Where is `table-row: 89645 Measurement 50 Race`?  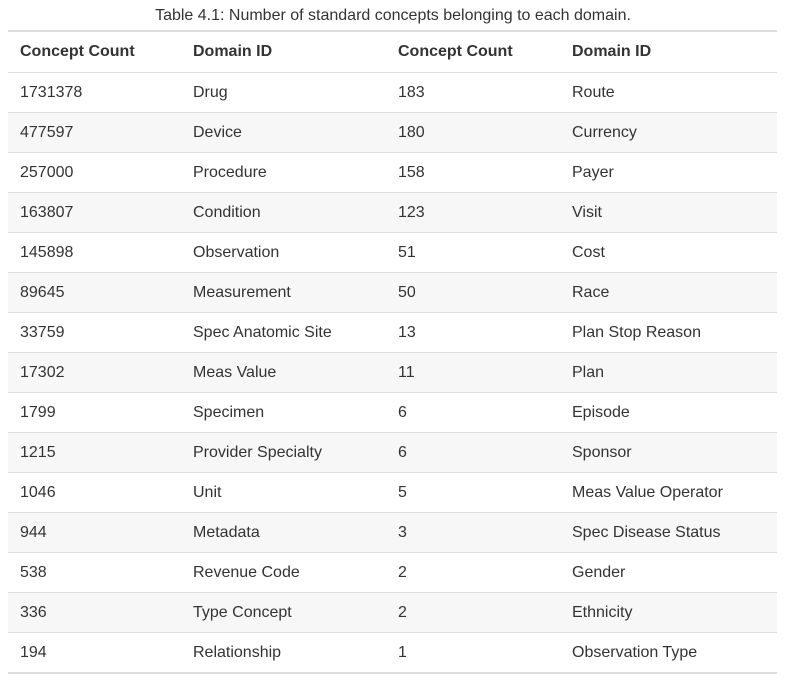
table-row: 89645 Measurement 50 Race is located at coordinates (392, 292).